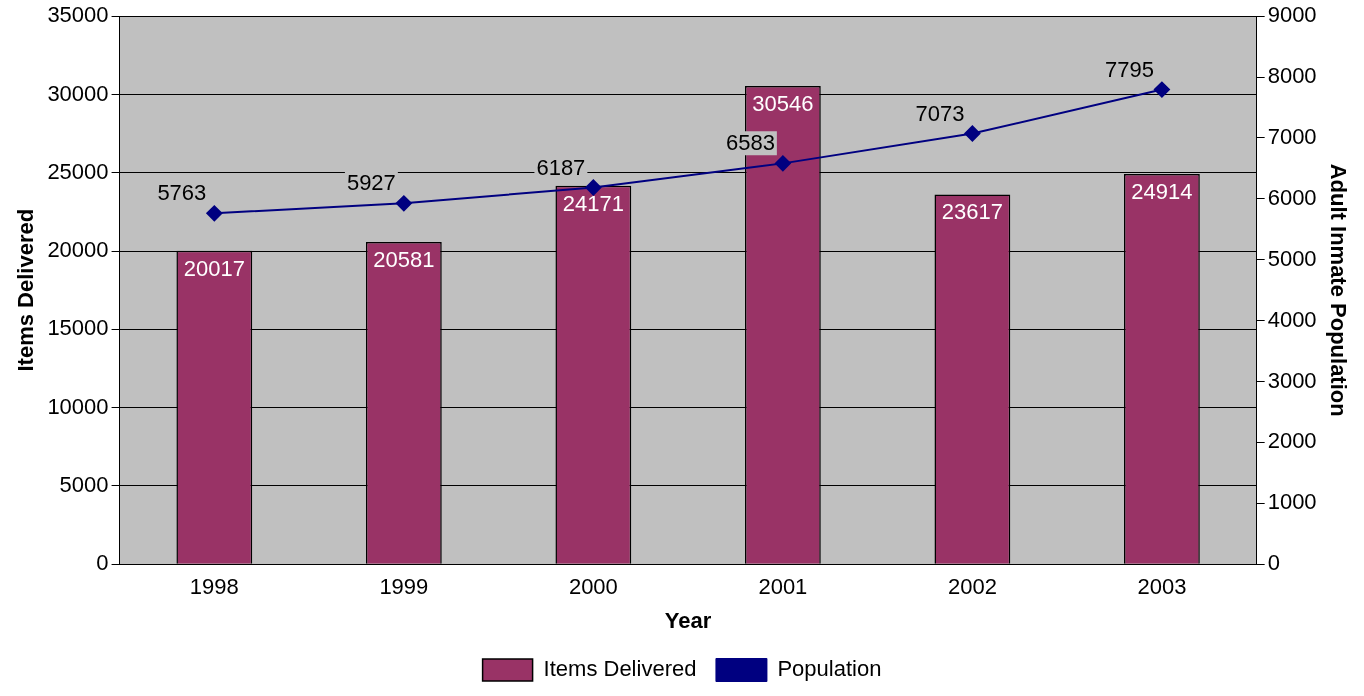 The height and width of the screenshot is (696, 1364). Describe the element at coordinates (26, 290) in the screenshot. I see `y-axis-title: Items Delivered` at that location.